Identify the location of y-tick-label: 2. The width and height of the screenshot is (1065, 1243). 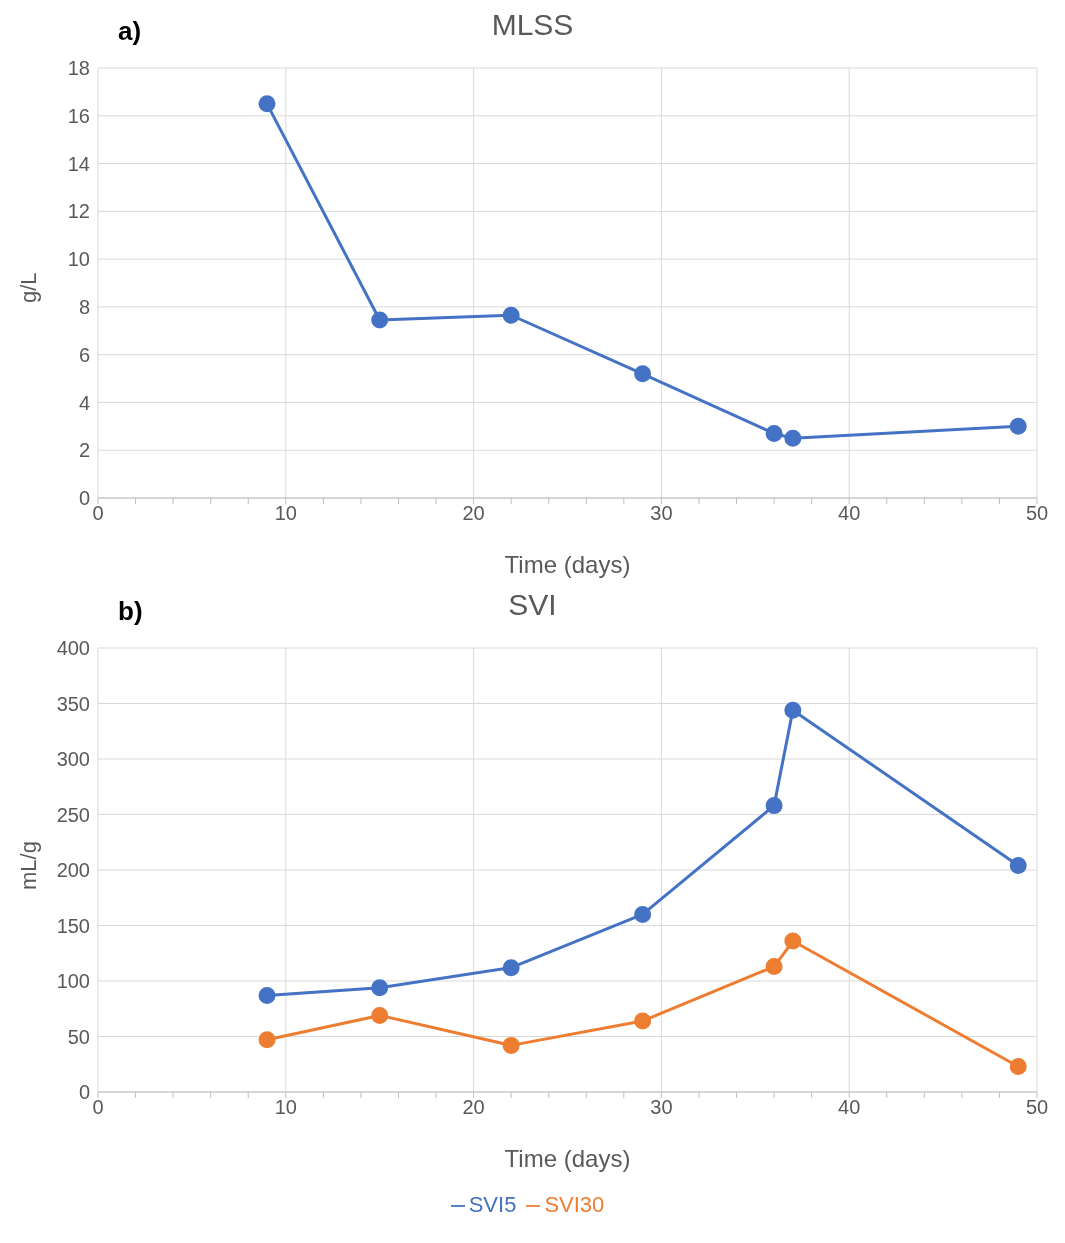
(84, 450).